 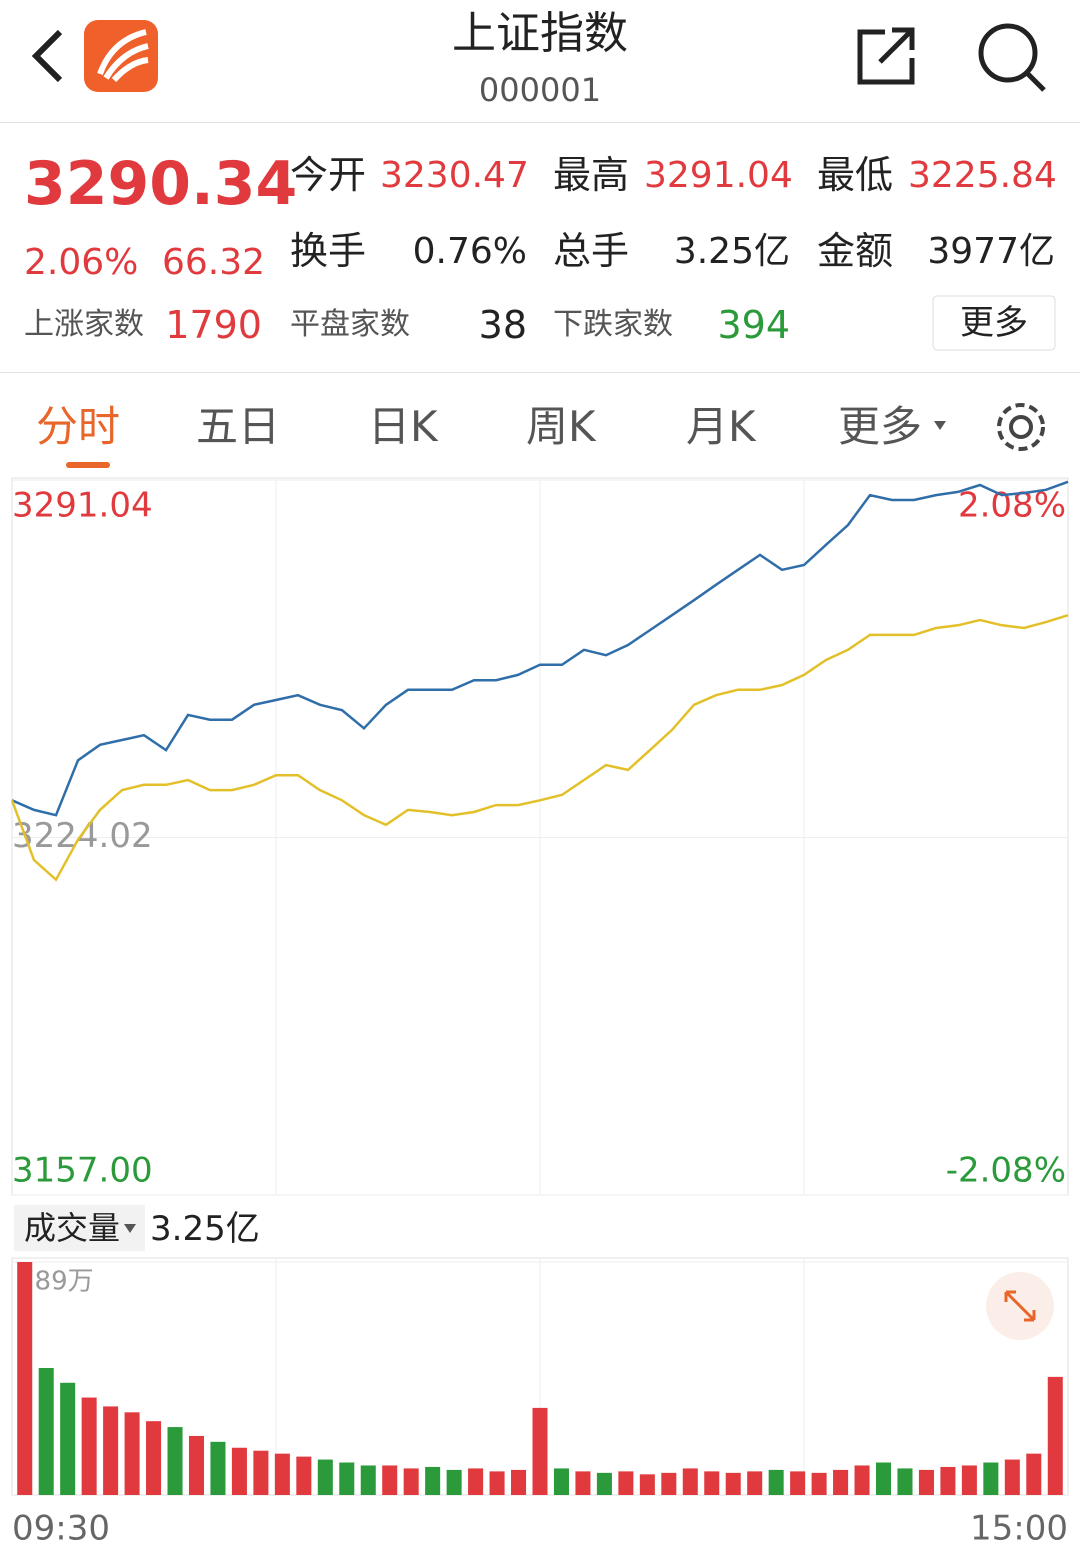 What do you see at coordinates (403, 426) in the screenshot?
I see `tab: 日K` at bounding box center [403, 426].